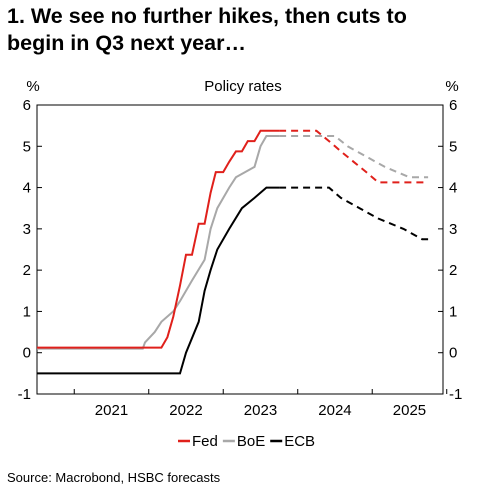 The height and width of the screenshot is (500, 485). I want to click on y-tick-label-left: 4, so click(27, 188).